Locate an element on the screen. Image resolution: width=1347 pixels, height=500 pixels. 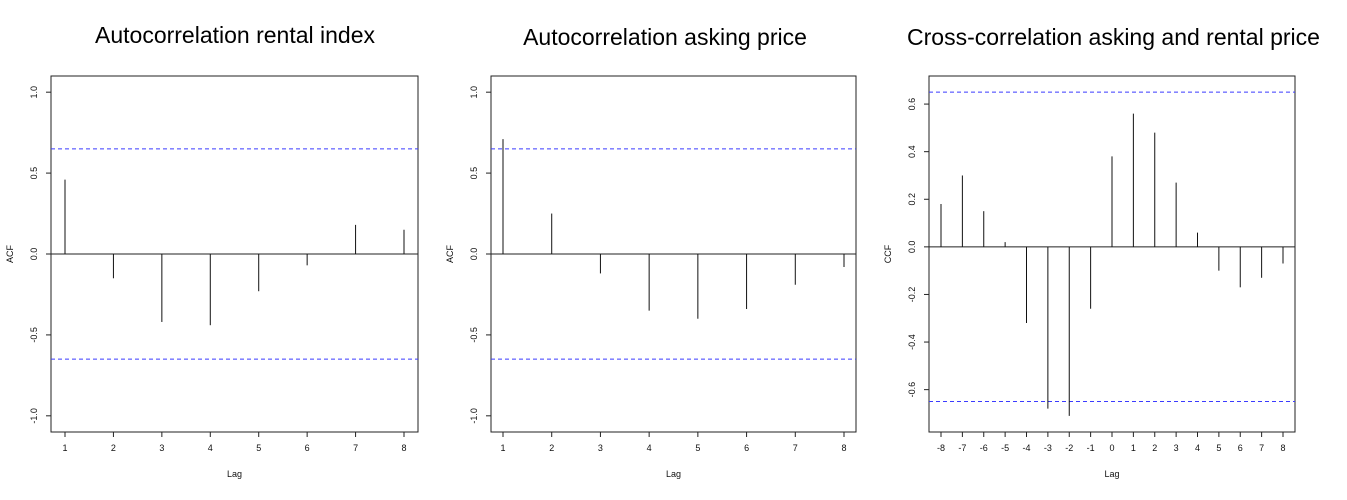
y-tick-label: -0.4 is located at coordinates (912, 342).